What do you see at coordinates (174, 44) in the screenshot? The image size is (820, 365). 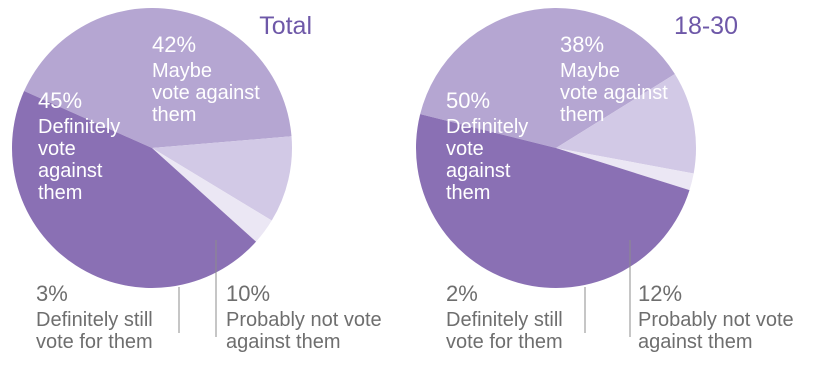 I see `slice-value-maybe: 42%` at bounding box center [174, 44].